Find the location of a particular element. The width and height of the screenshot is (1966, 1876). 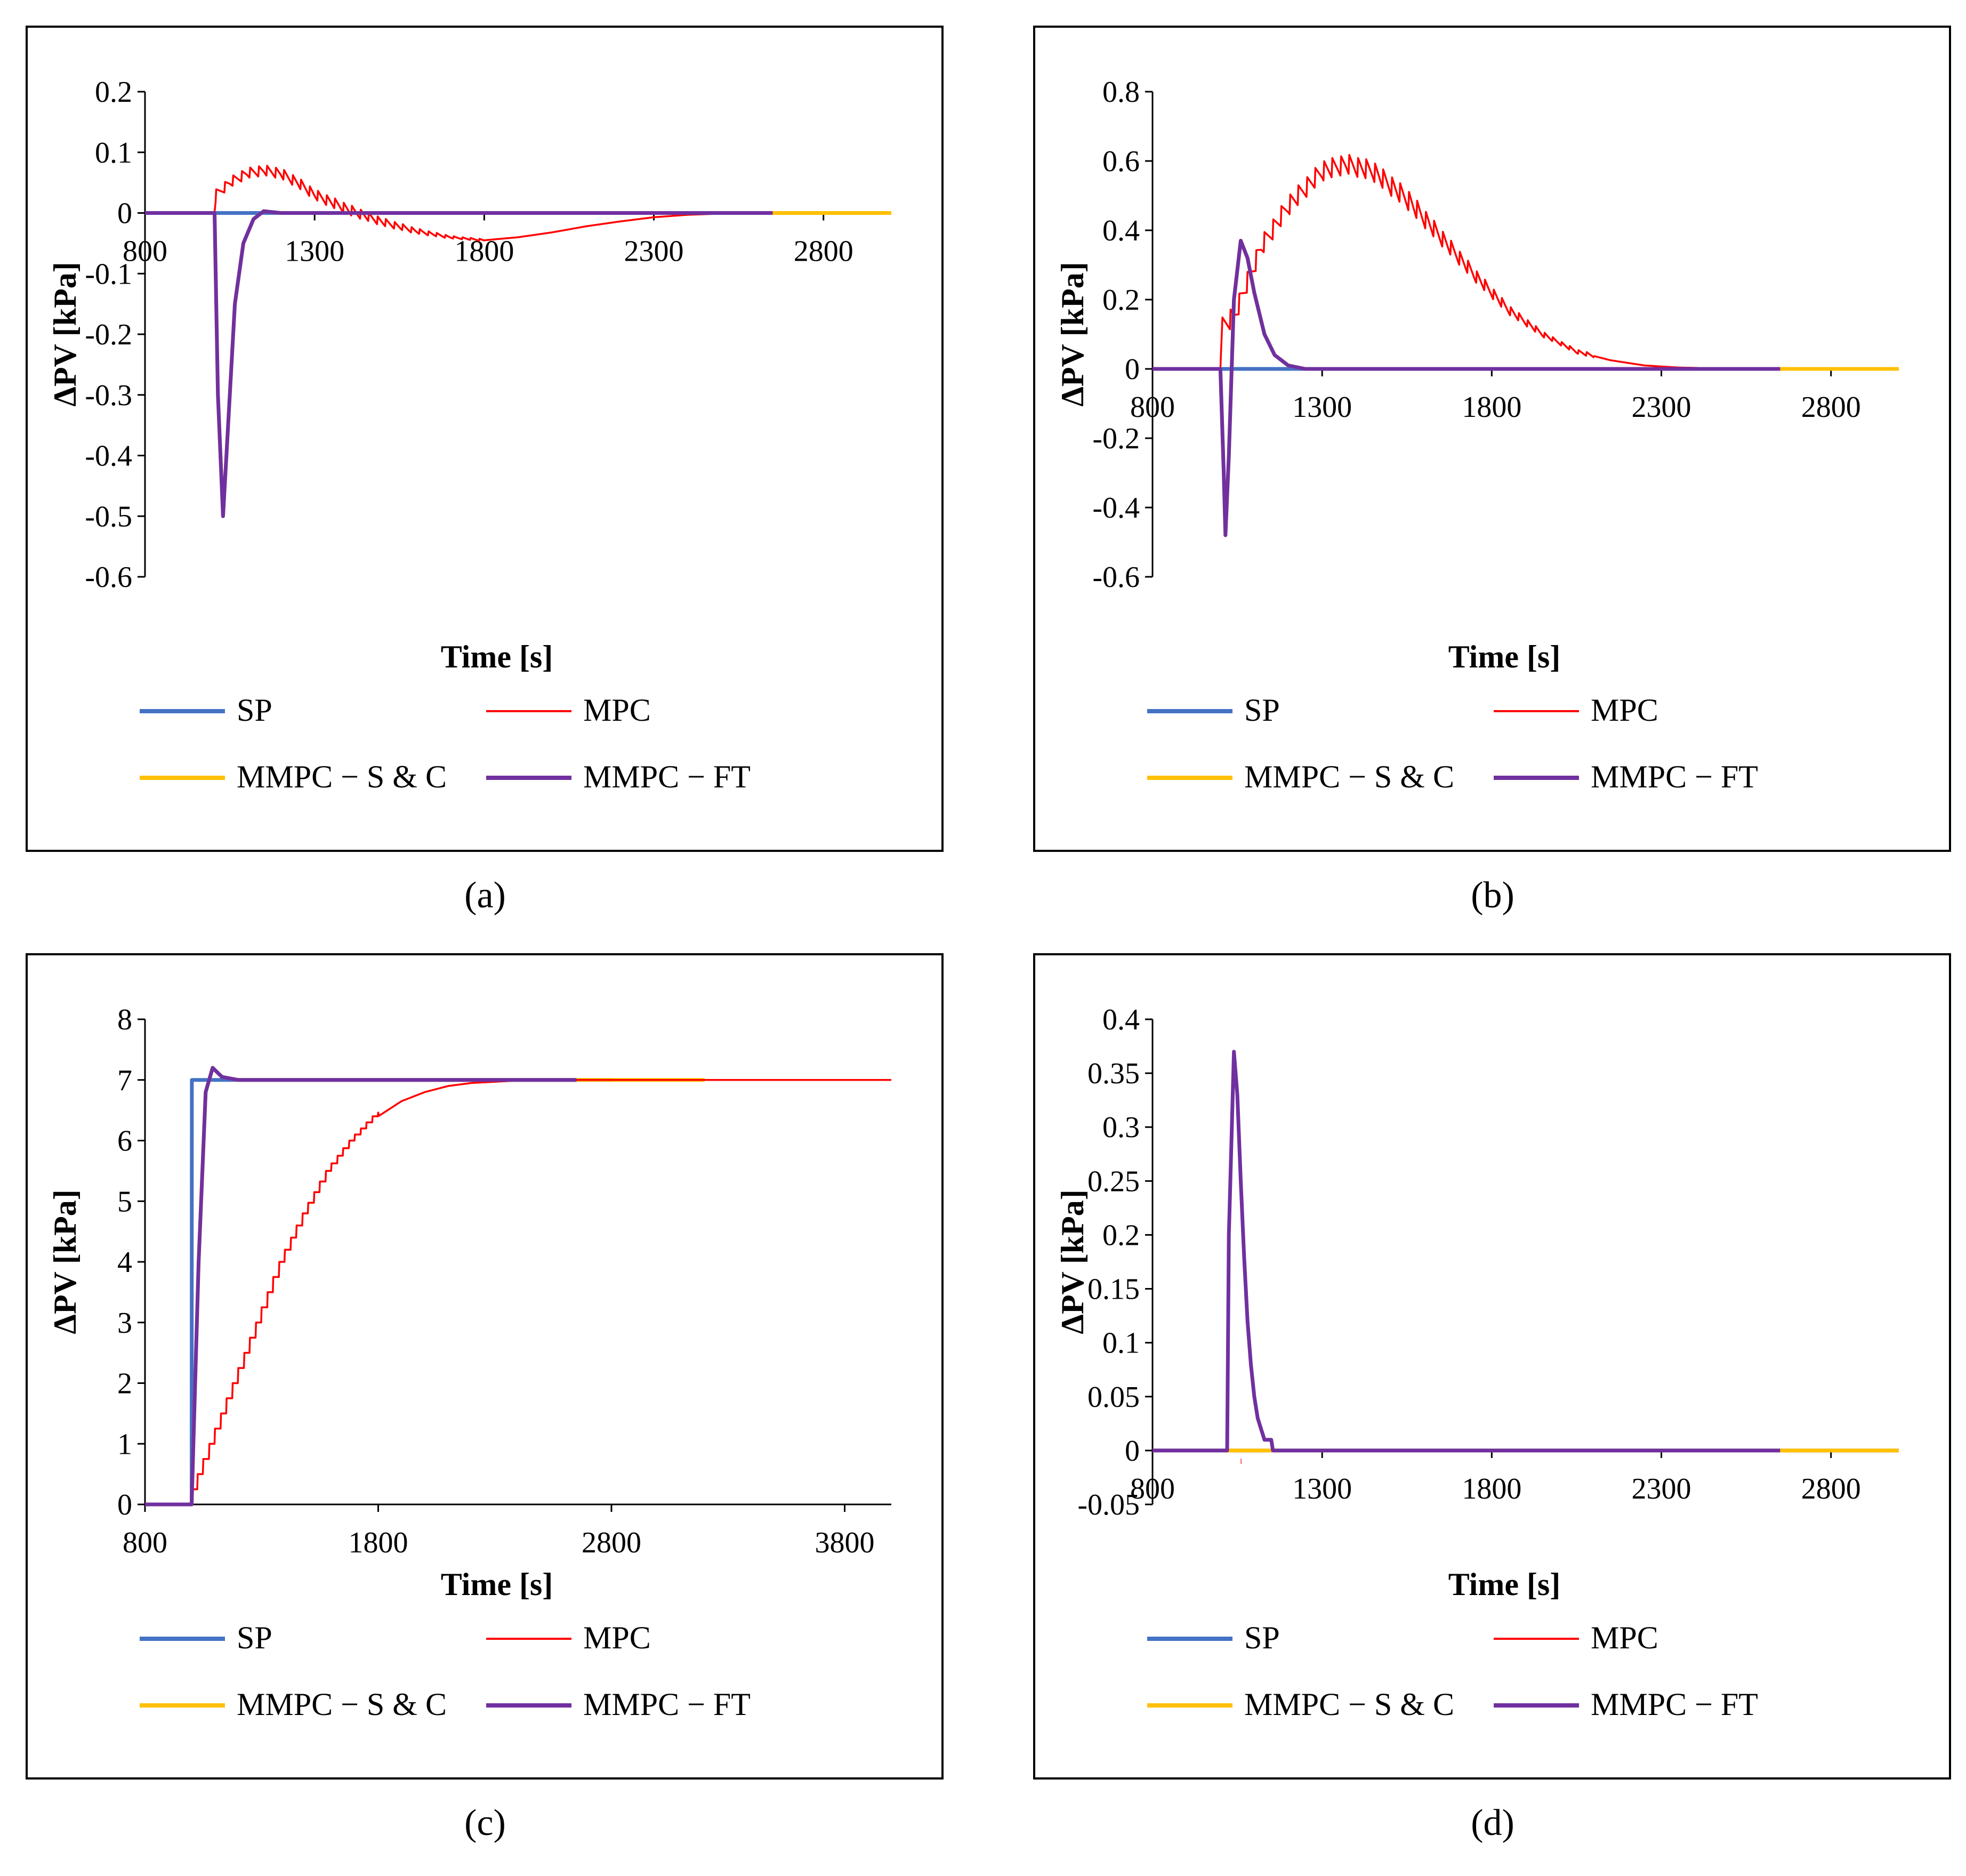

y-tick-label: 0.3 is located at coordinates (1121, 1127).